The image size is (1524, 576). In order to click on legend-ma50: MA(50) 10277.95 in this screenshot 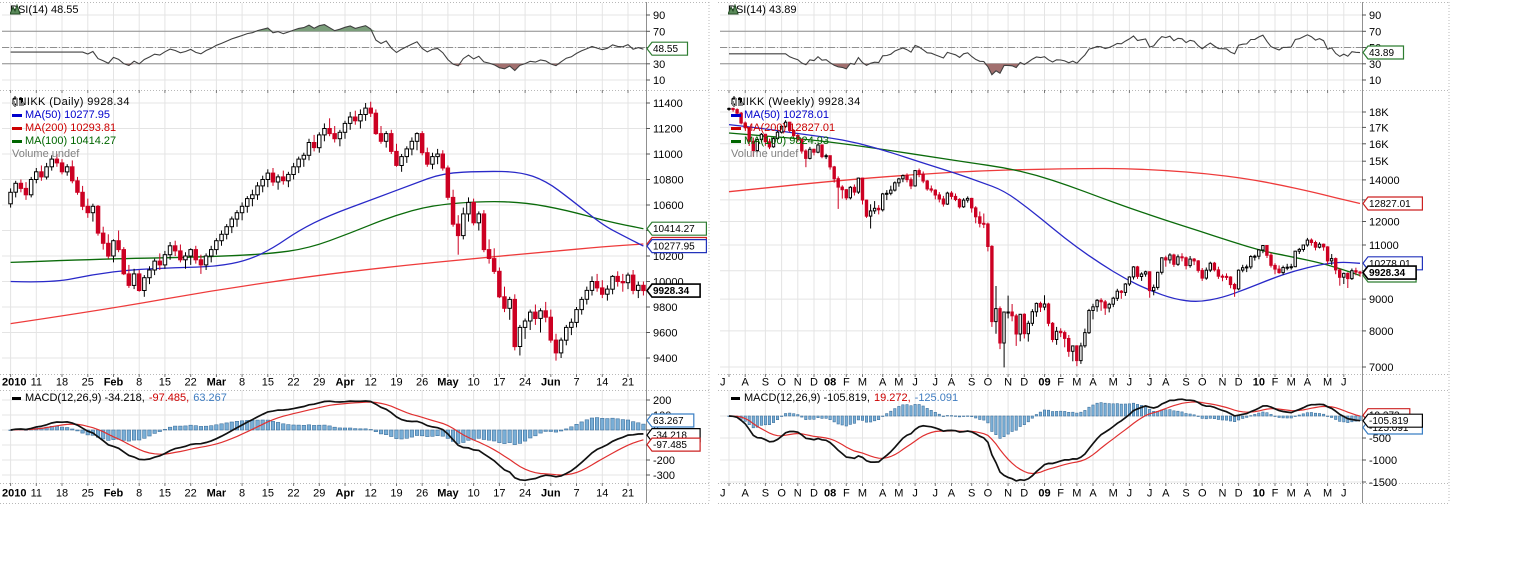, I will do `click(71, 115)`.